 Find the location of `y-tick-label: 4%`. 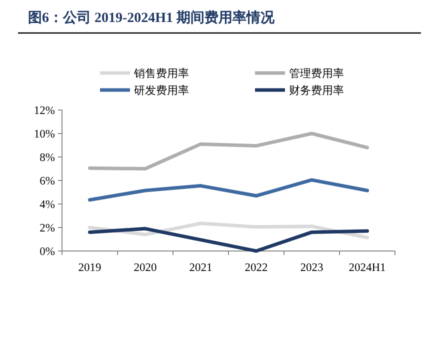

y-tick-label: 4% is located at coordinates (48, 205).